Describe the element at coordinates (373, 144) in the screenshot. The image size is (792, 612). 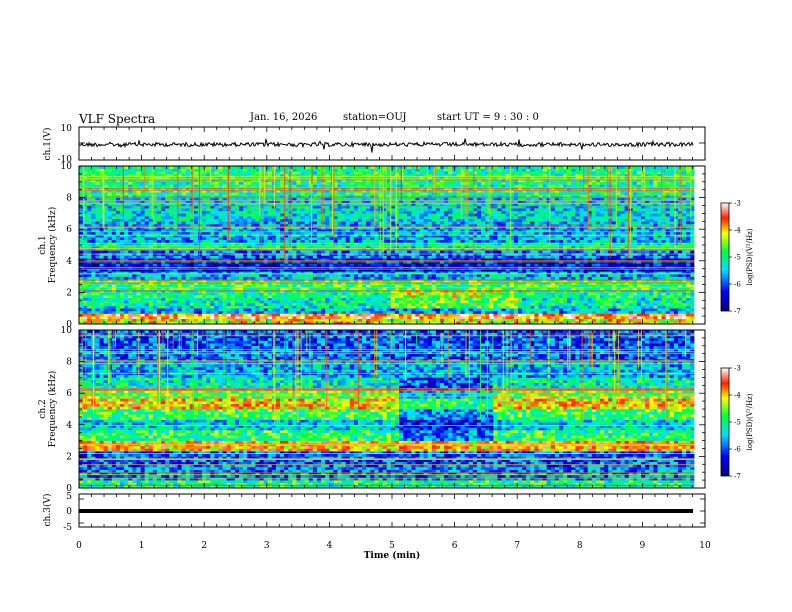
I see `ch1-waveform-panel: 10 -10 ch.1(V)` at that location.